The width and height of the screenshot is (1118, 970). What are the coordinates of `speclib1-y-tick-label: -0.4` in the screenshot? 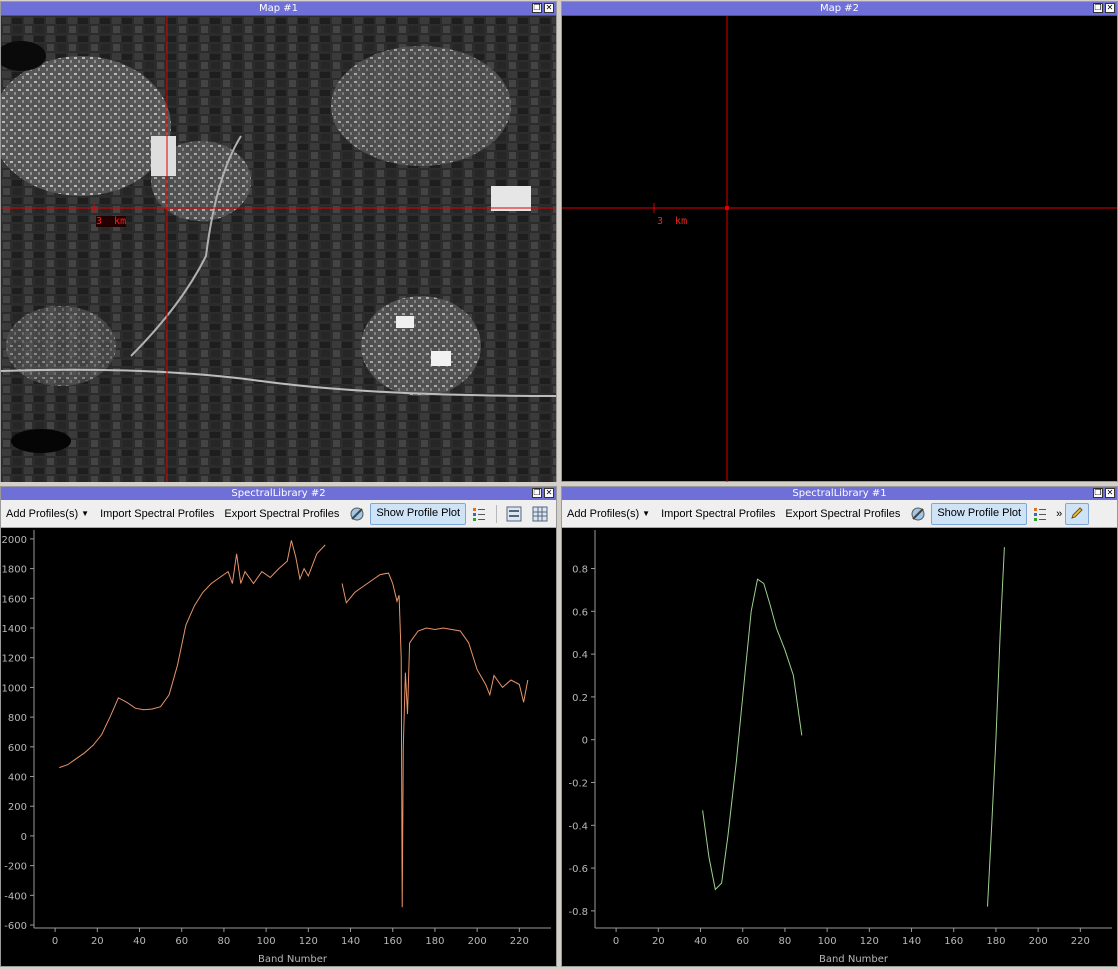 It's located at (578, 826).